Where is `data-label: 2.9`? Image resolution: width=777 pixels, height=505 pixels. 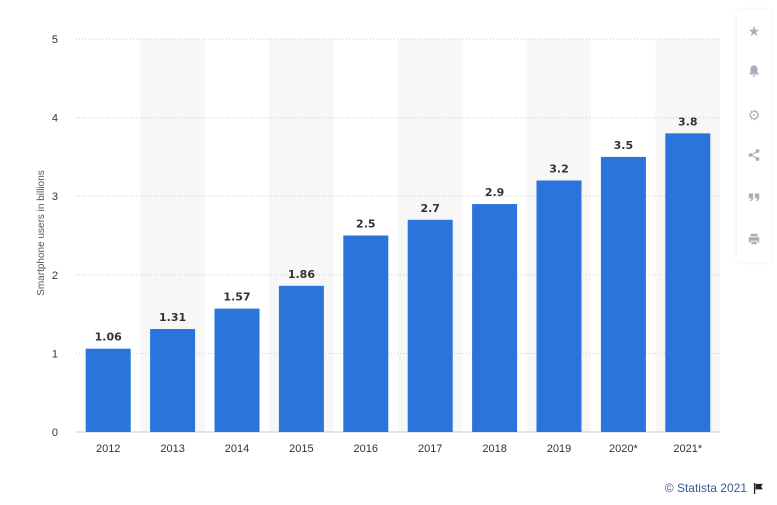 data-label: 2.9 is located at coordinates (495, 192).